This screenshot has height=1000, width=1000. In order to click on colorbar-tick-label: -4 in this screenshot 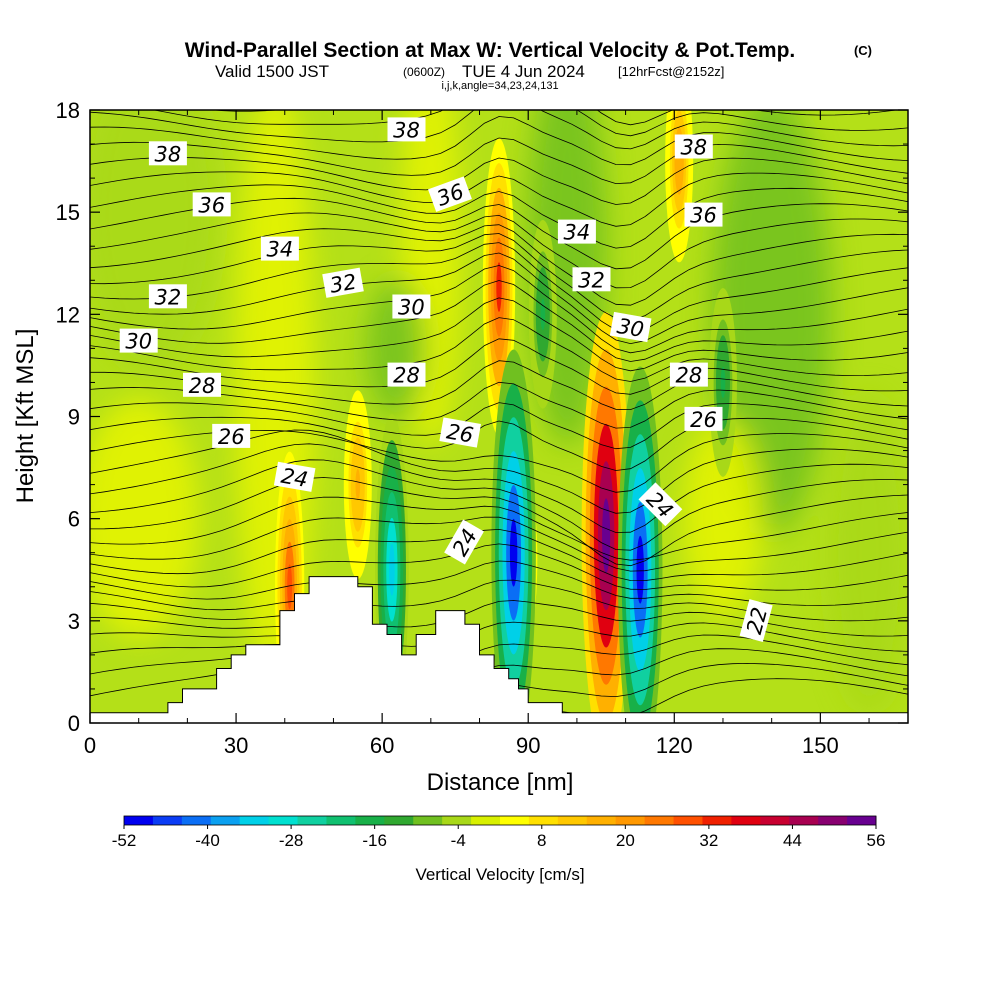, I will do `click(458, 840)`.